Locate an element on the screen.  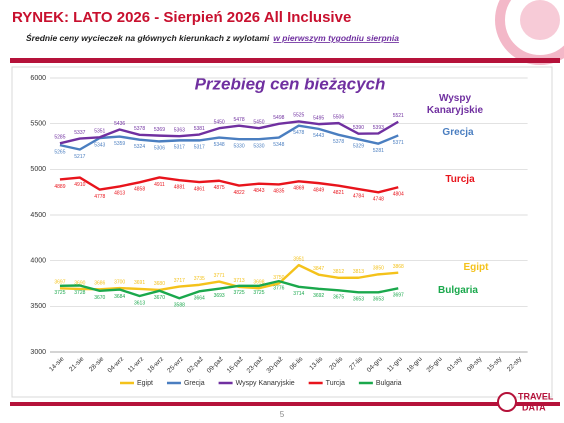
data-label: 3692 is located at coordinates (318, 296).